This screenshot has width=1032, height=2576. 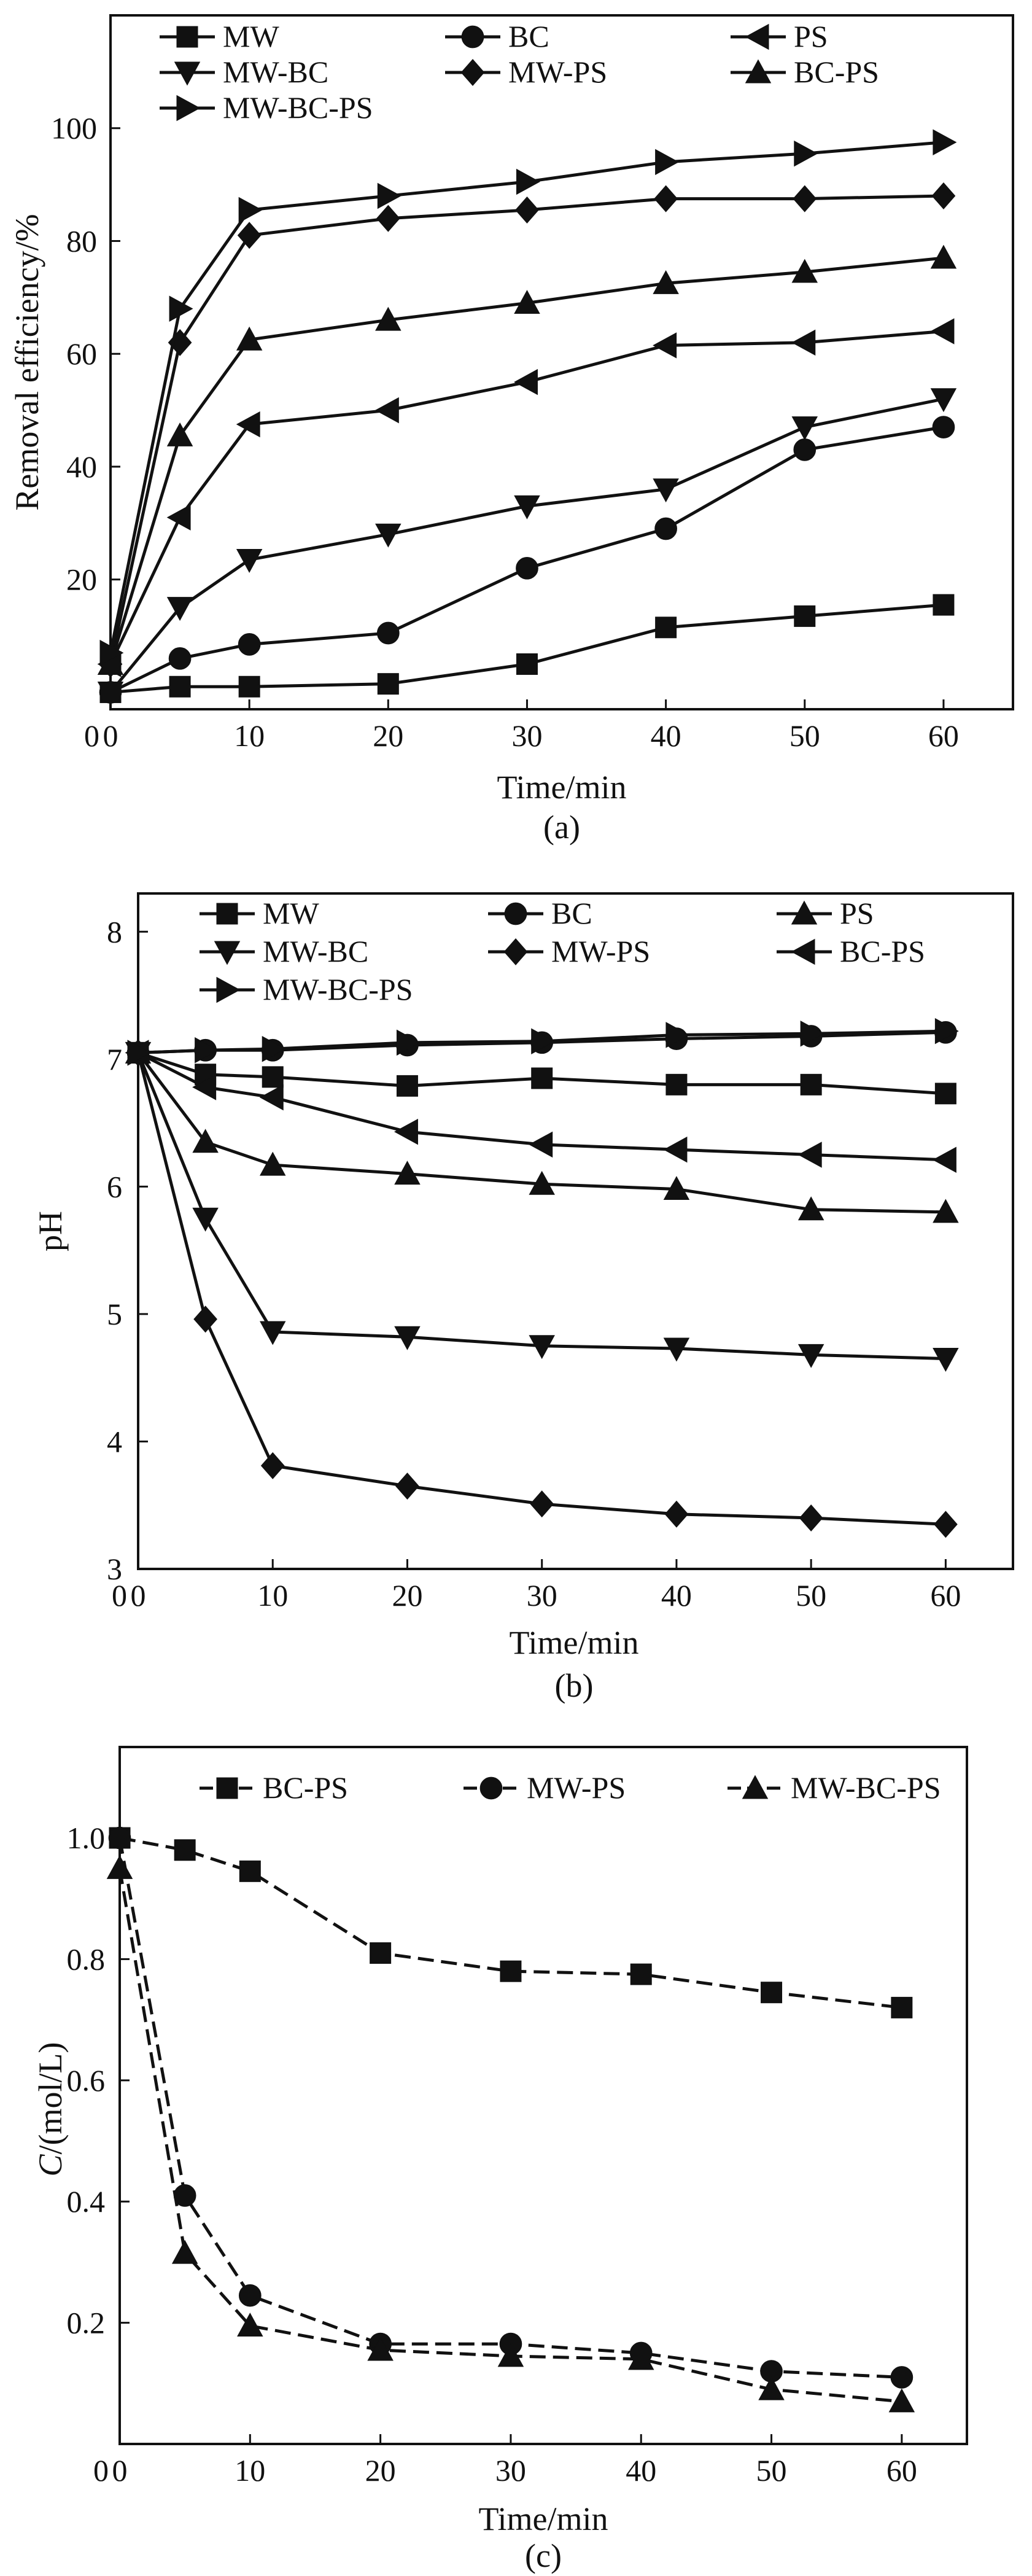 I want to click on x-tick-label: 0, so click(x=120, y=2470).